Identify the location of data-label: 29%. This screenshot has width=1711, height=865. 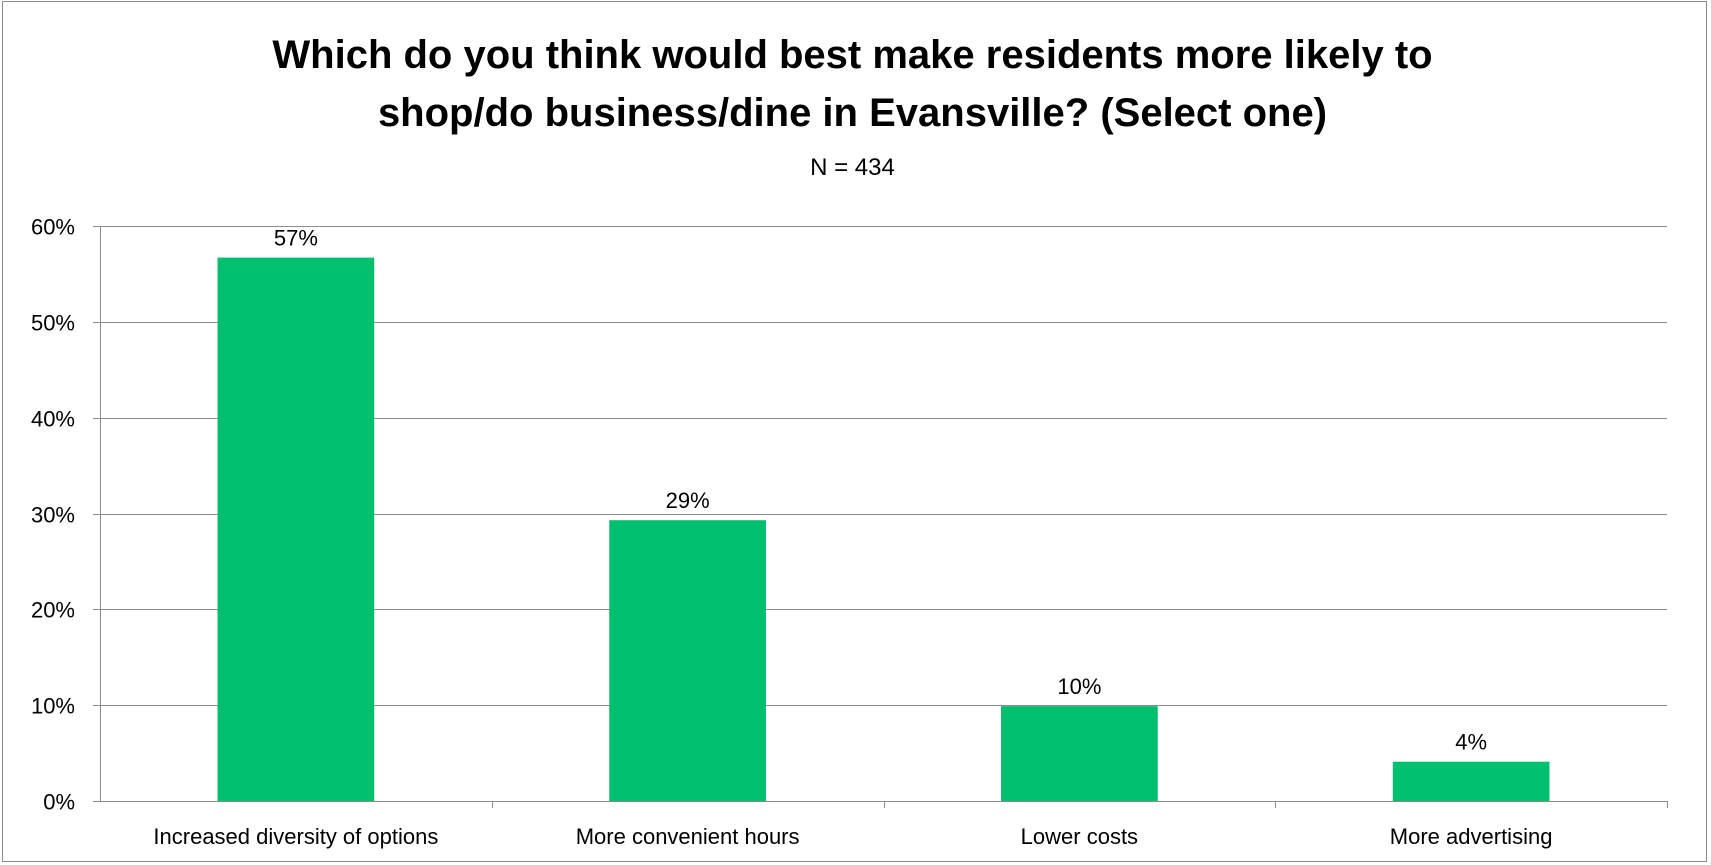
(688, 500).